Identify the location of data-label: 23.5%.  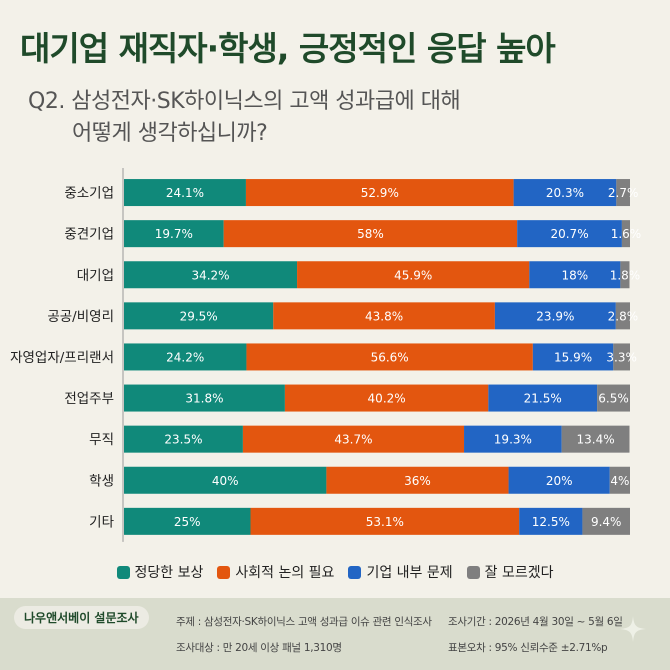
(183, 440).